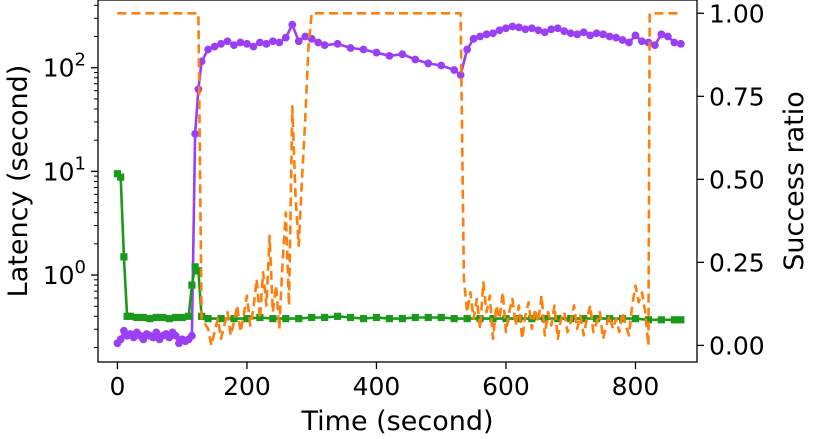  I want to click on x-tick-label: 0, so click(117, 386).